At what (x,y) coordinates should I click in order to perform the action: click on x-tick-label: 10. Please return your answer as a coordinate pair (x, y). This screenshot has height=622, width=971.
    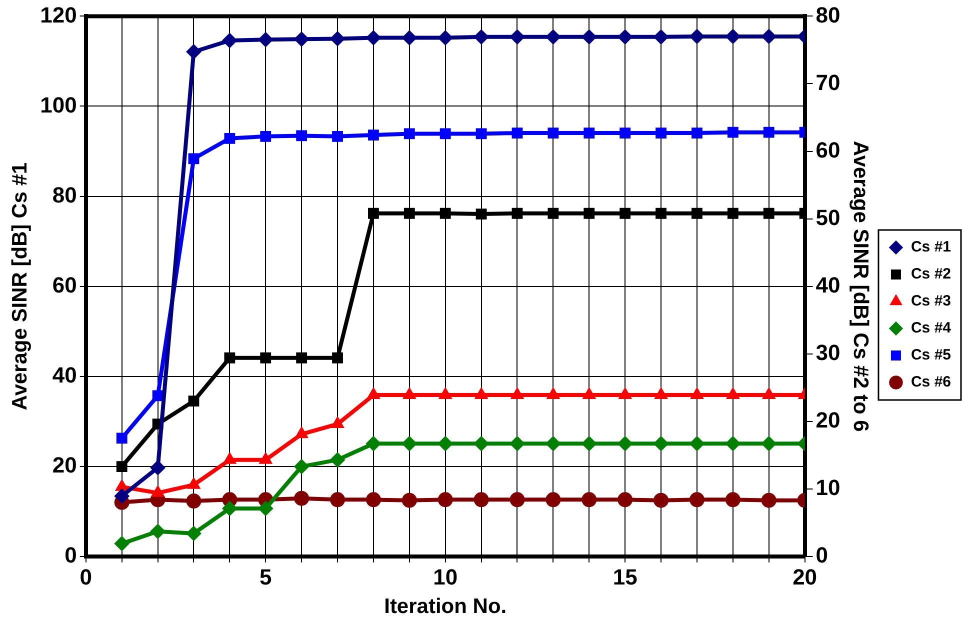
    Looking at the image, I should click on (445, 577).